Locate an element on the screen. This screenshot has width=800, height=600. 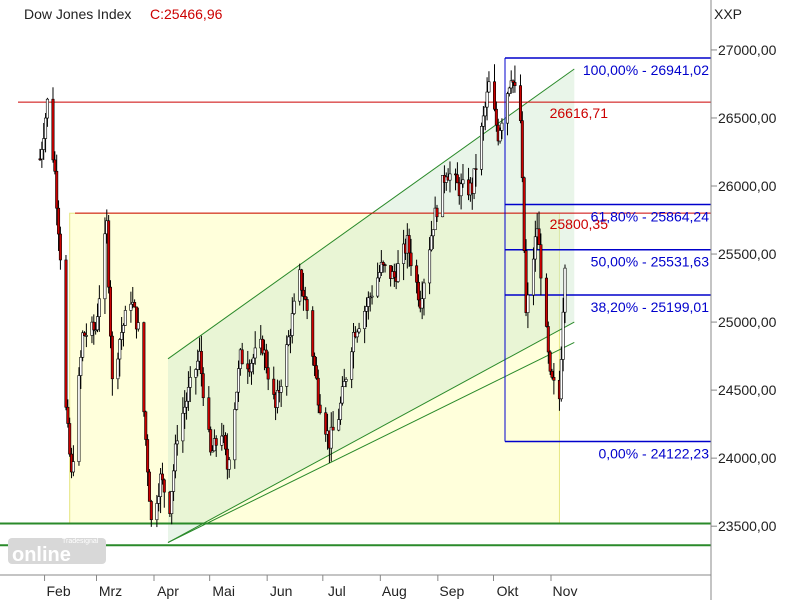
watermark-brand: Tradesignal is located at coordinates (80, 541).